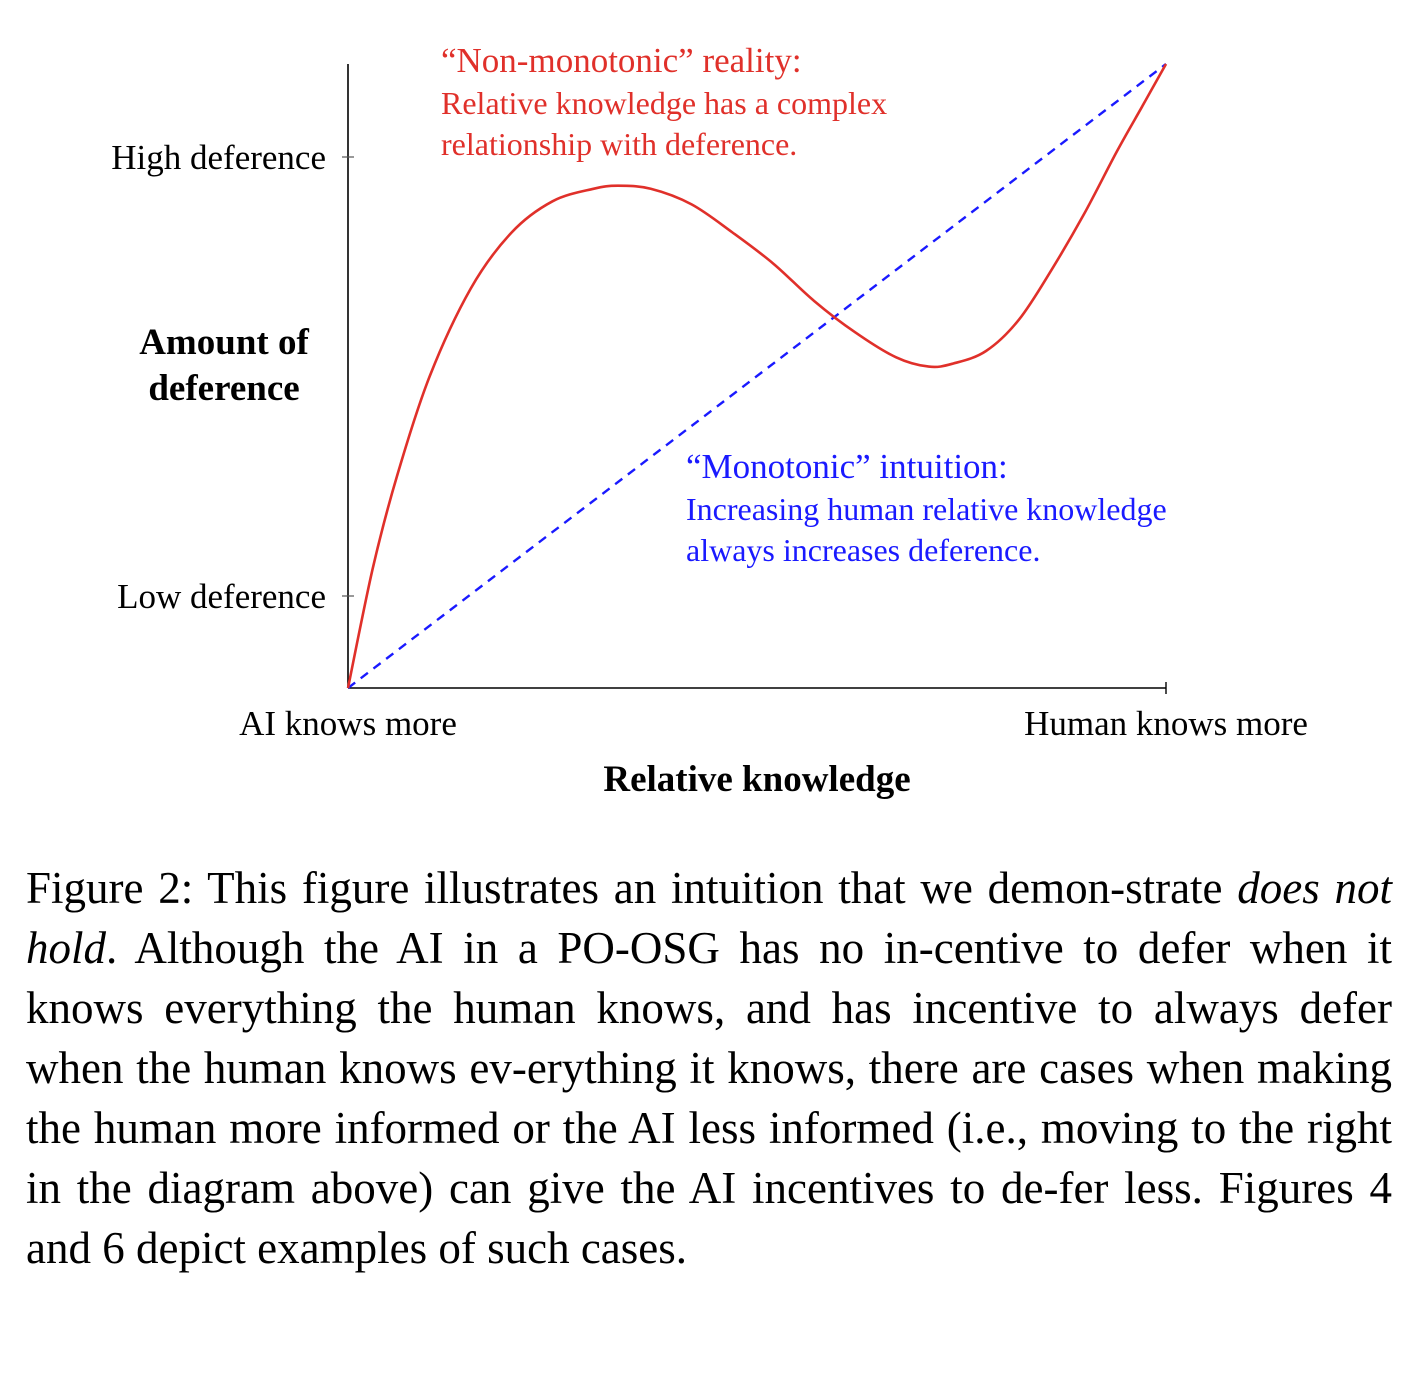 This screenshot has height=1376, width=1420. I want to click on x-tick-label-left: AI knows more, so click(348, 723).